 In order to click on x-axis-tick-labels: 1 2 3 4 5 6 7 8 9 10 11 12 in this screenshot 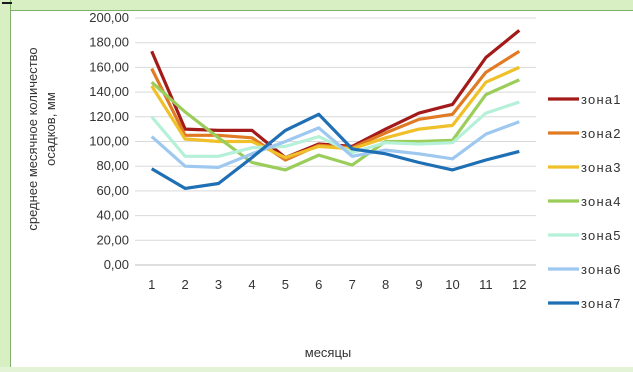, I will do `click(337, 284)`.